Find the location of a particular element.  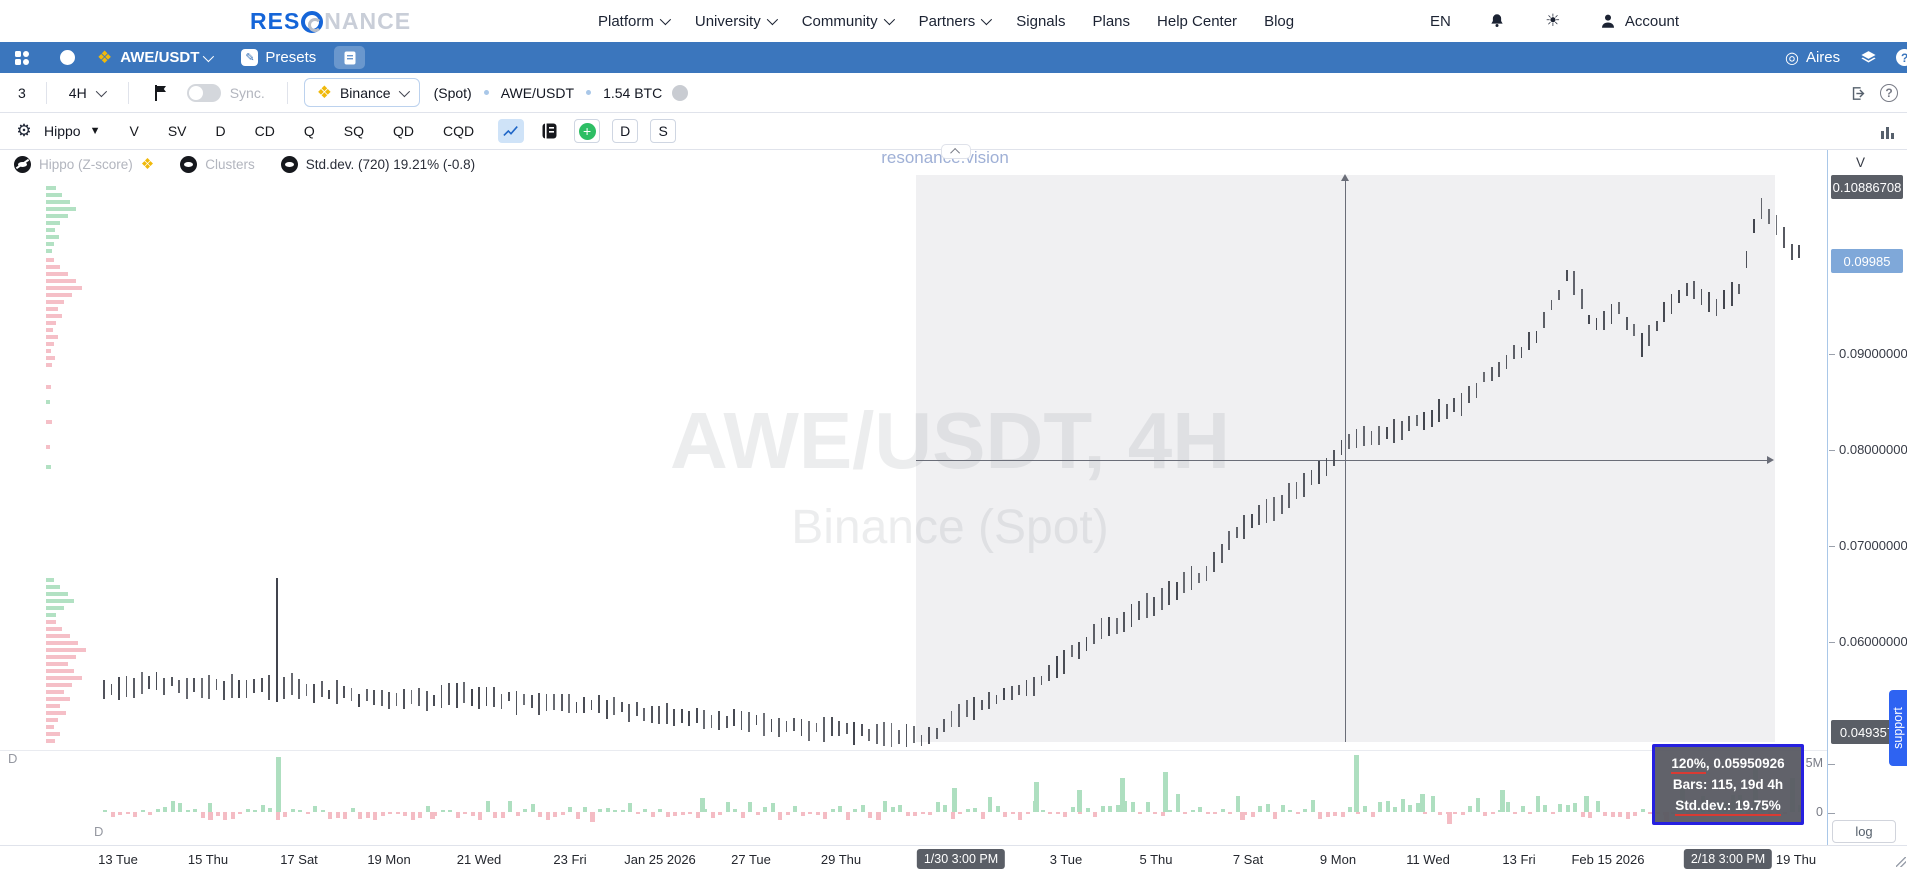

time-tick-label: 9 Mon is located at coordinates (1338, 859).